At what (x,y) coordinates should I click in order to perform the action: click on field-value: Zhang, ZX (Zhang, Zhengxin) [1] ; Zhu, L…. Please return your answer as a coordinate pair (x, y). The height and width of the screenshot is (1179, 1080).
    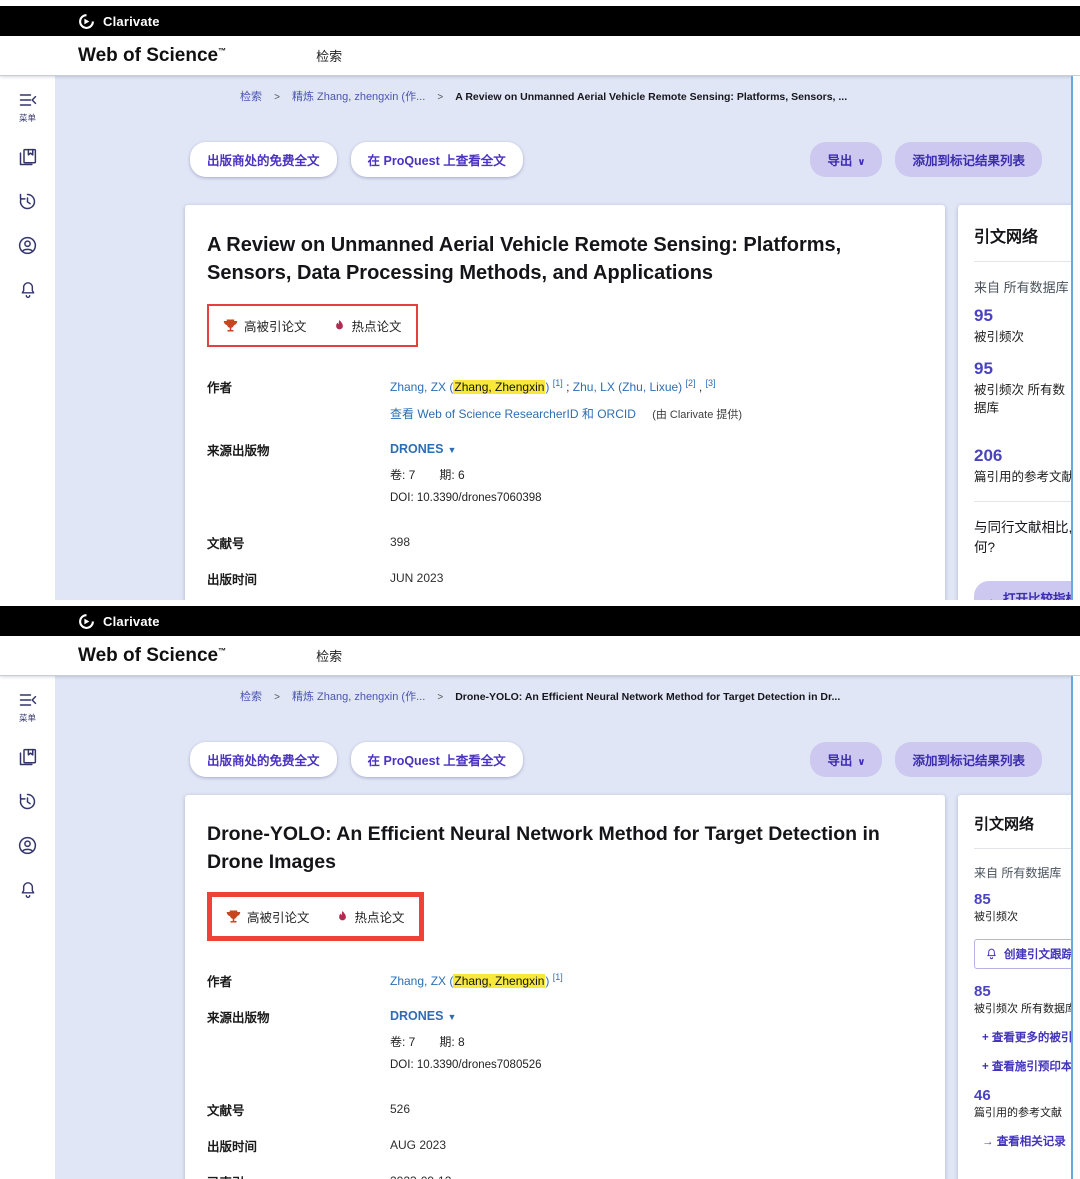
    Looking at the image, I should click on (566, 400).